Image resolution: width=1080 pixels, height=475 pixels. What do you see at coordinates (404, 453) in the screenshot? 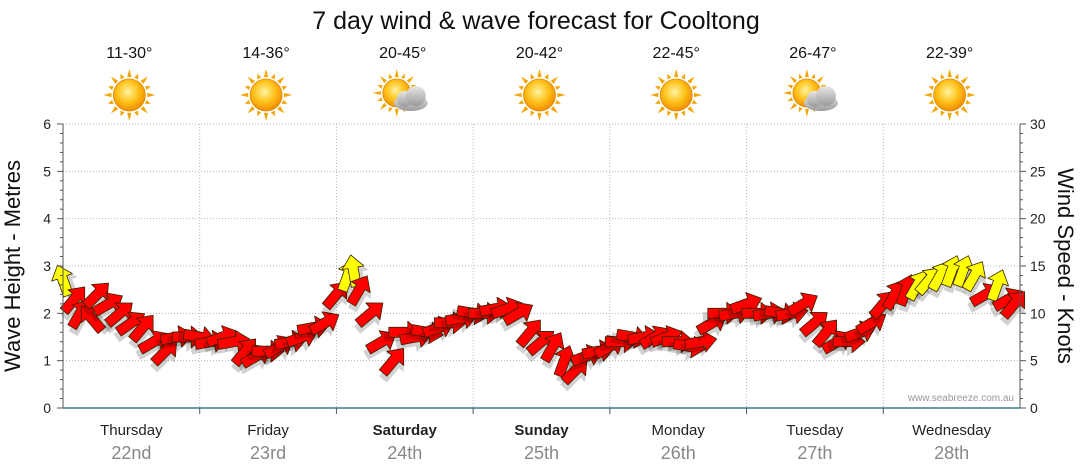
I see `day-date-label: 24th` at bounding box center [404, 453].